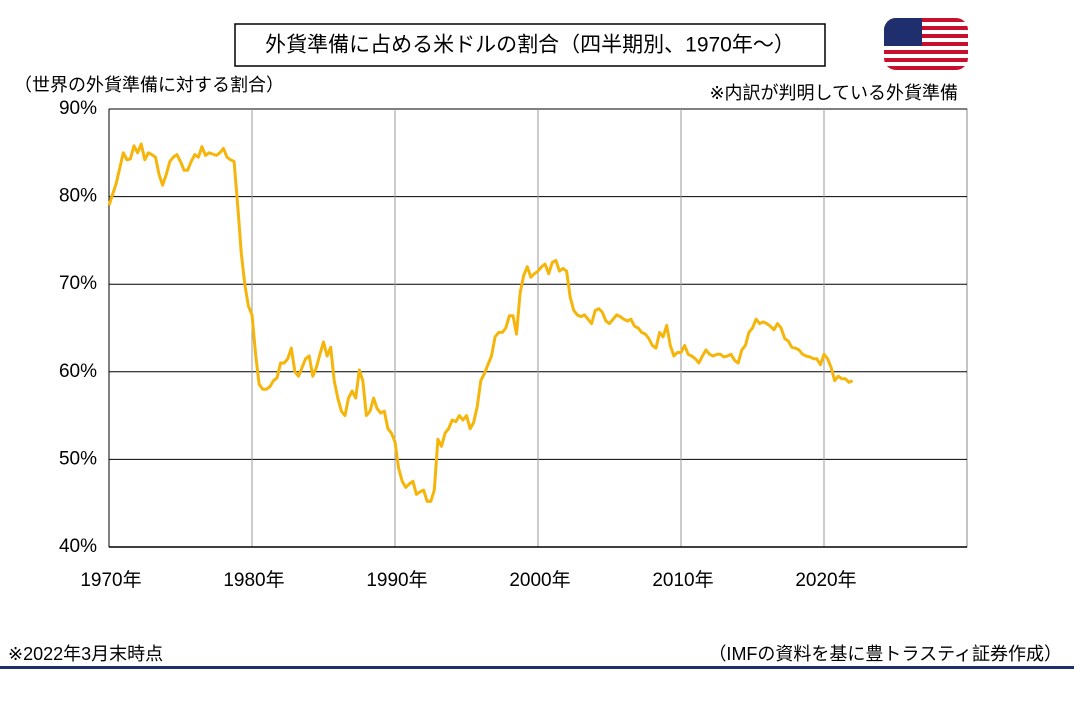 The width and height of the screenshot is (1074, 707). I want to click on y-tick-label: 60%, so click(78, 371).